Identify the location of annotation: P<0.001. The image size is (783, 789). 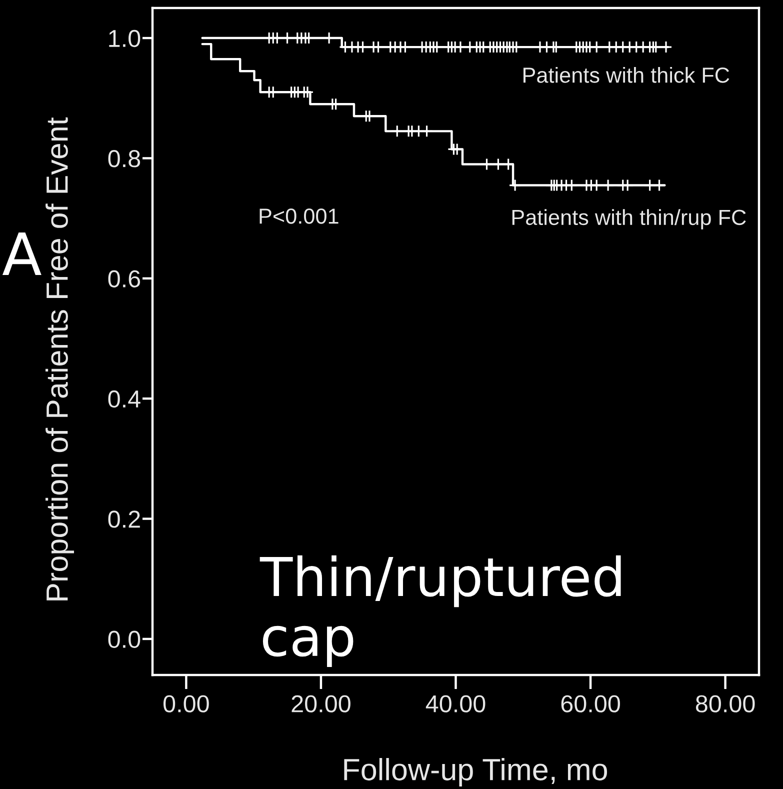
(299, 216).